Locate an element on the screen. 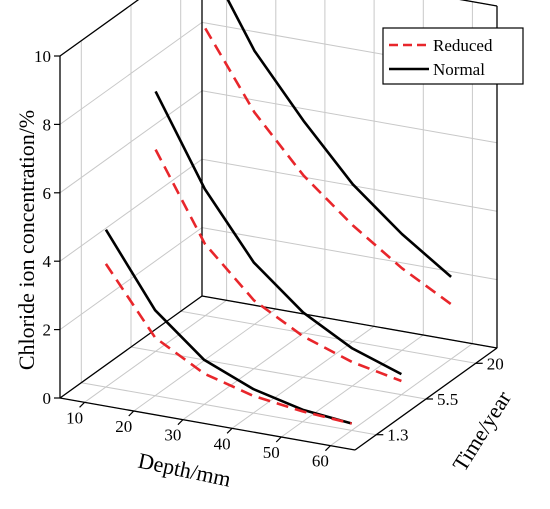  z-axis-title: Chloride ion concentration/% is located at coordinates (26, 240).